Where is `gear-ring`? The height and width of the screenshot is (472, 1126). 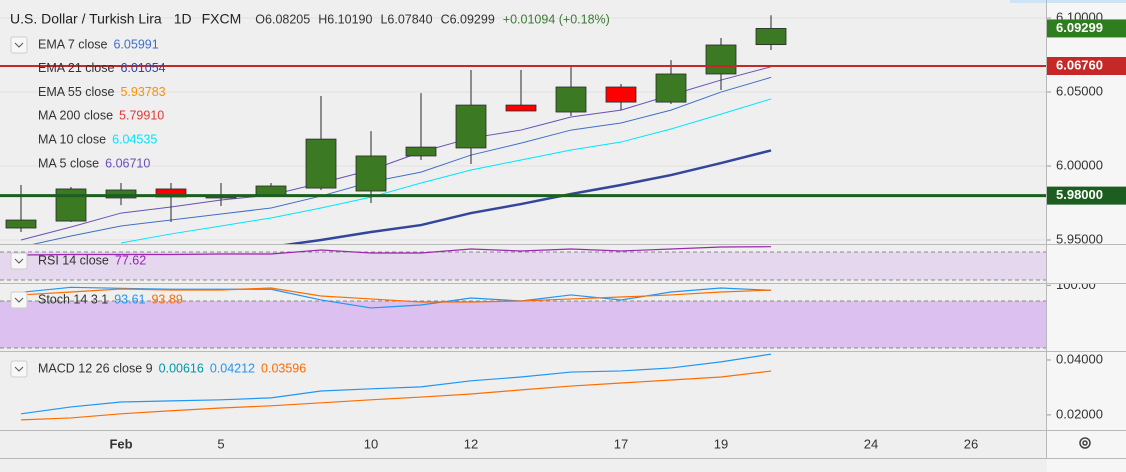 gear-ring is located at coordinates (1085, 443).